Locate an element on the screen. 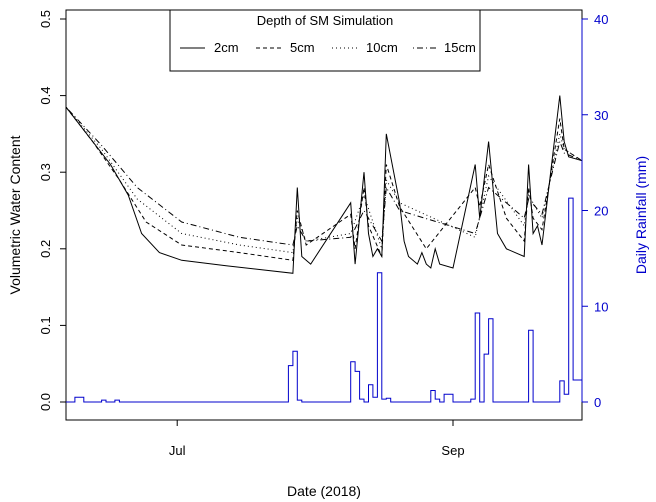 The image size is (656, 502). y2-axis-title: Daily Rainfall (mm) is located at coordinates (641, 215).